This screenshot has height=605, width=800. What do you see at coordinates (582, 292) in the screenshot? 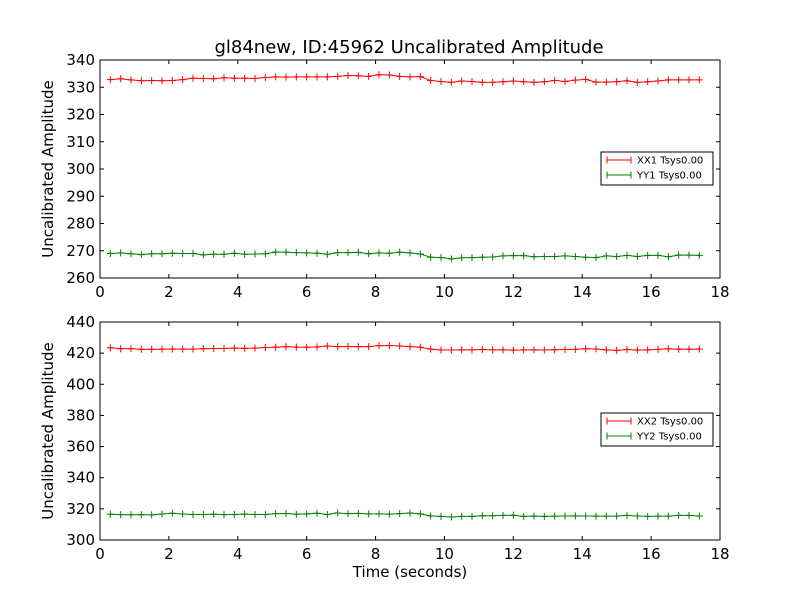
I see `x-tick-label: 14` at bounding box center [582, 292].